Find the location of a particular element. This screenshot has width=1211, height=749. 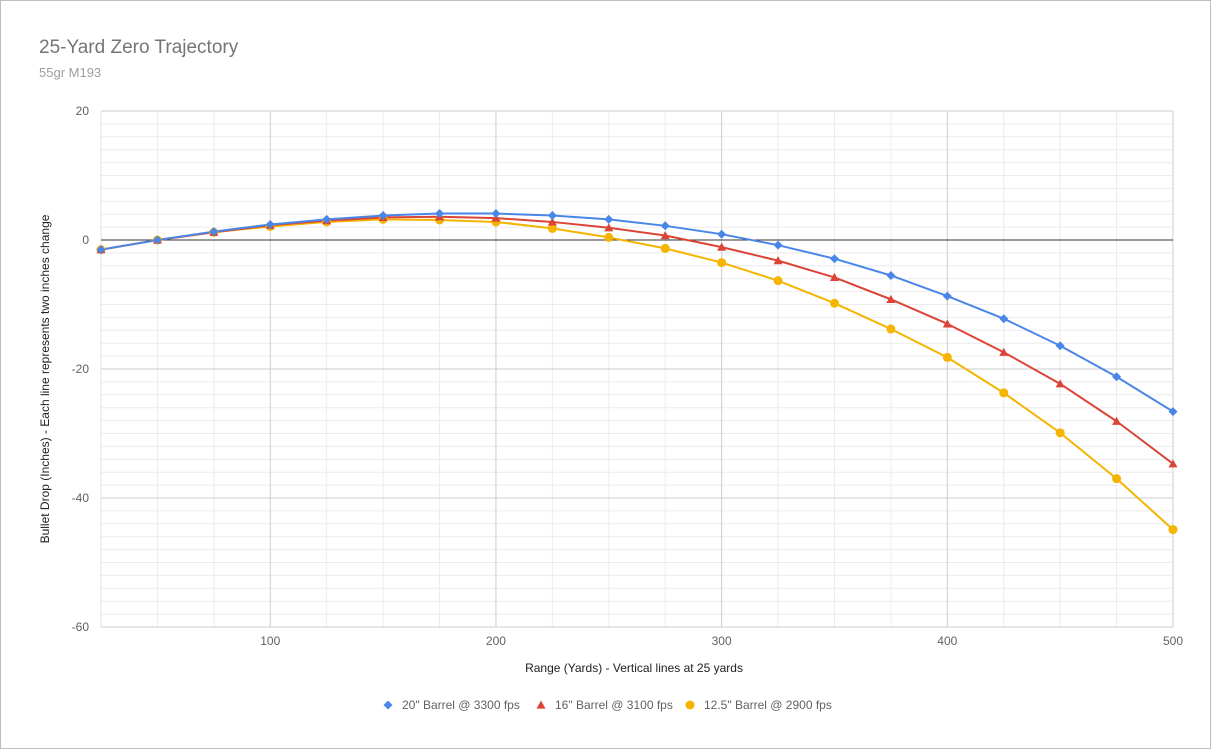

x-tick-label: 300 is located at coordinates (722, 641).